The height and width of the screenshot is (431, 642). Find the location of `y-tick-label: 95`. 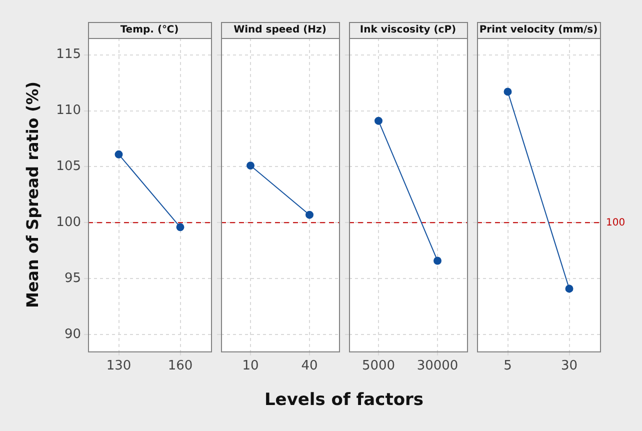

y-tick-label: 95 is located at coordinates (72, 278).